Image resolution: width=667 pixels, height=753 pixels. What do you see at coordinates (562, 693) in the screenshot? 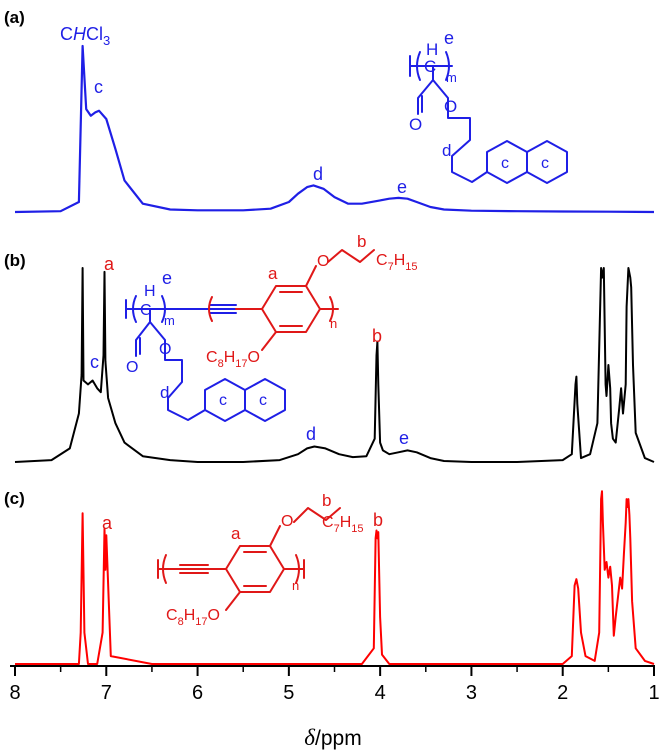
I see `x-tick-label: 2` at bounding box center [562, 693].